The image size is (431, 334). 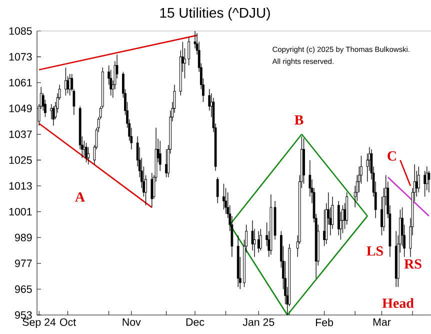 I want to click on y-tick-label: 1037, so click(x=20, y=134).